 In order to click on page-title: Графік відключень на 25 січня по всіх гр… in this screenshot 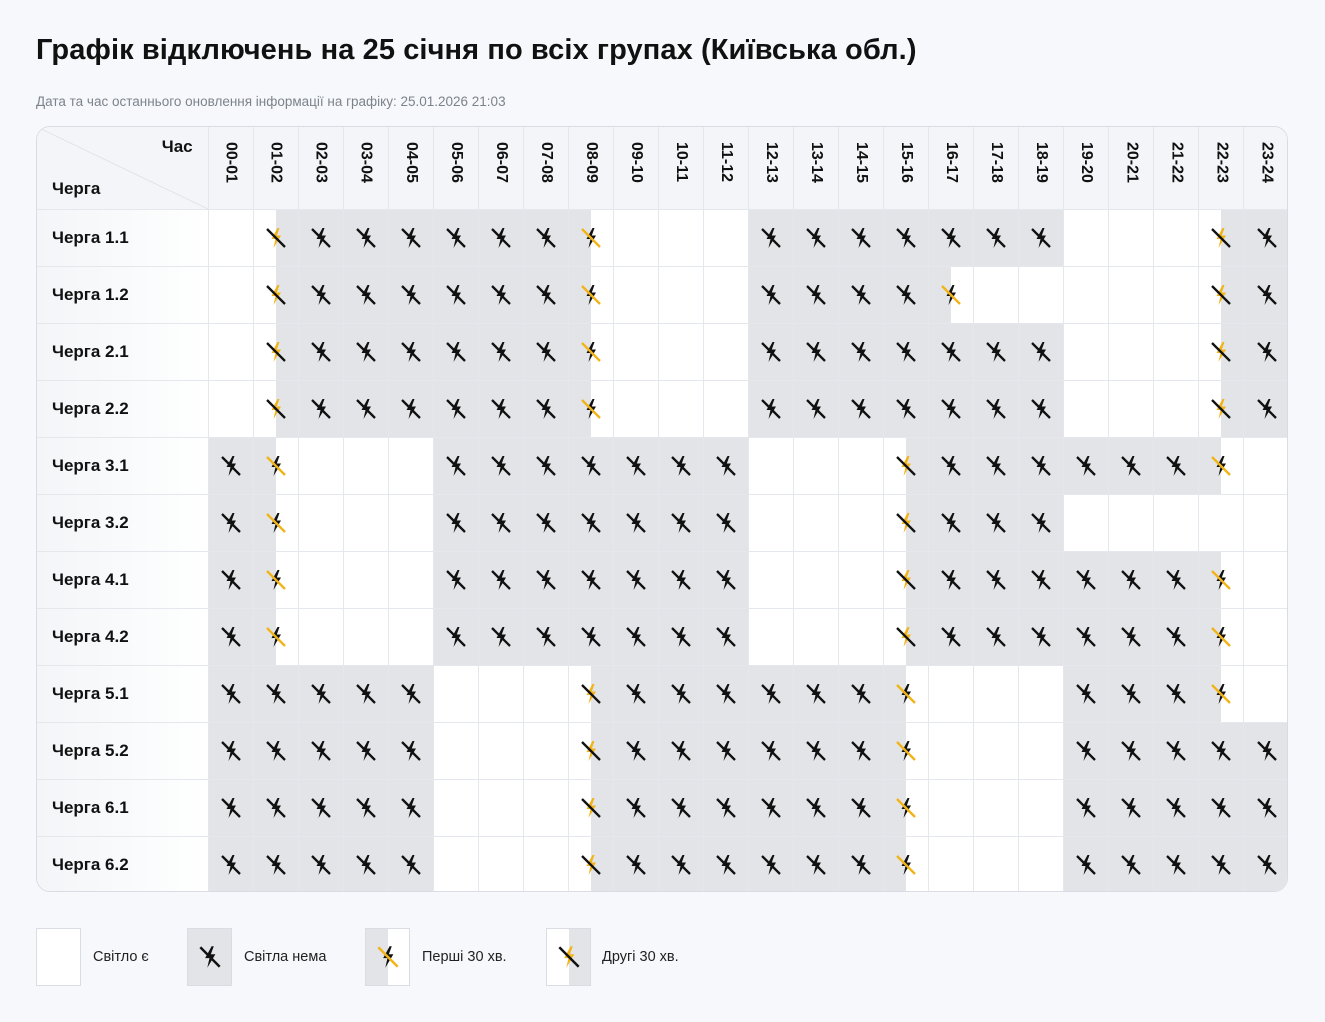, I will do `click(476, 50)`.